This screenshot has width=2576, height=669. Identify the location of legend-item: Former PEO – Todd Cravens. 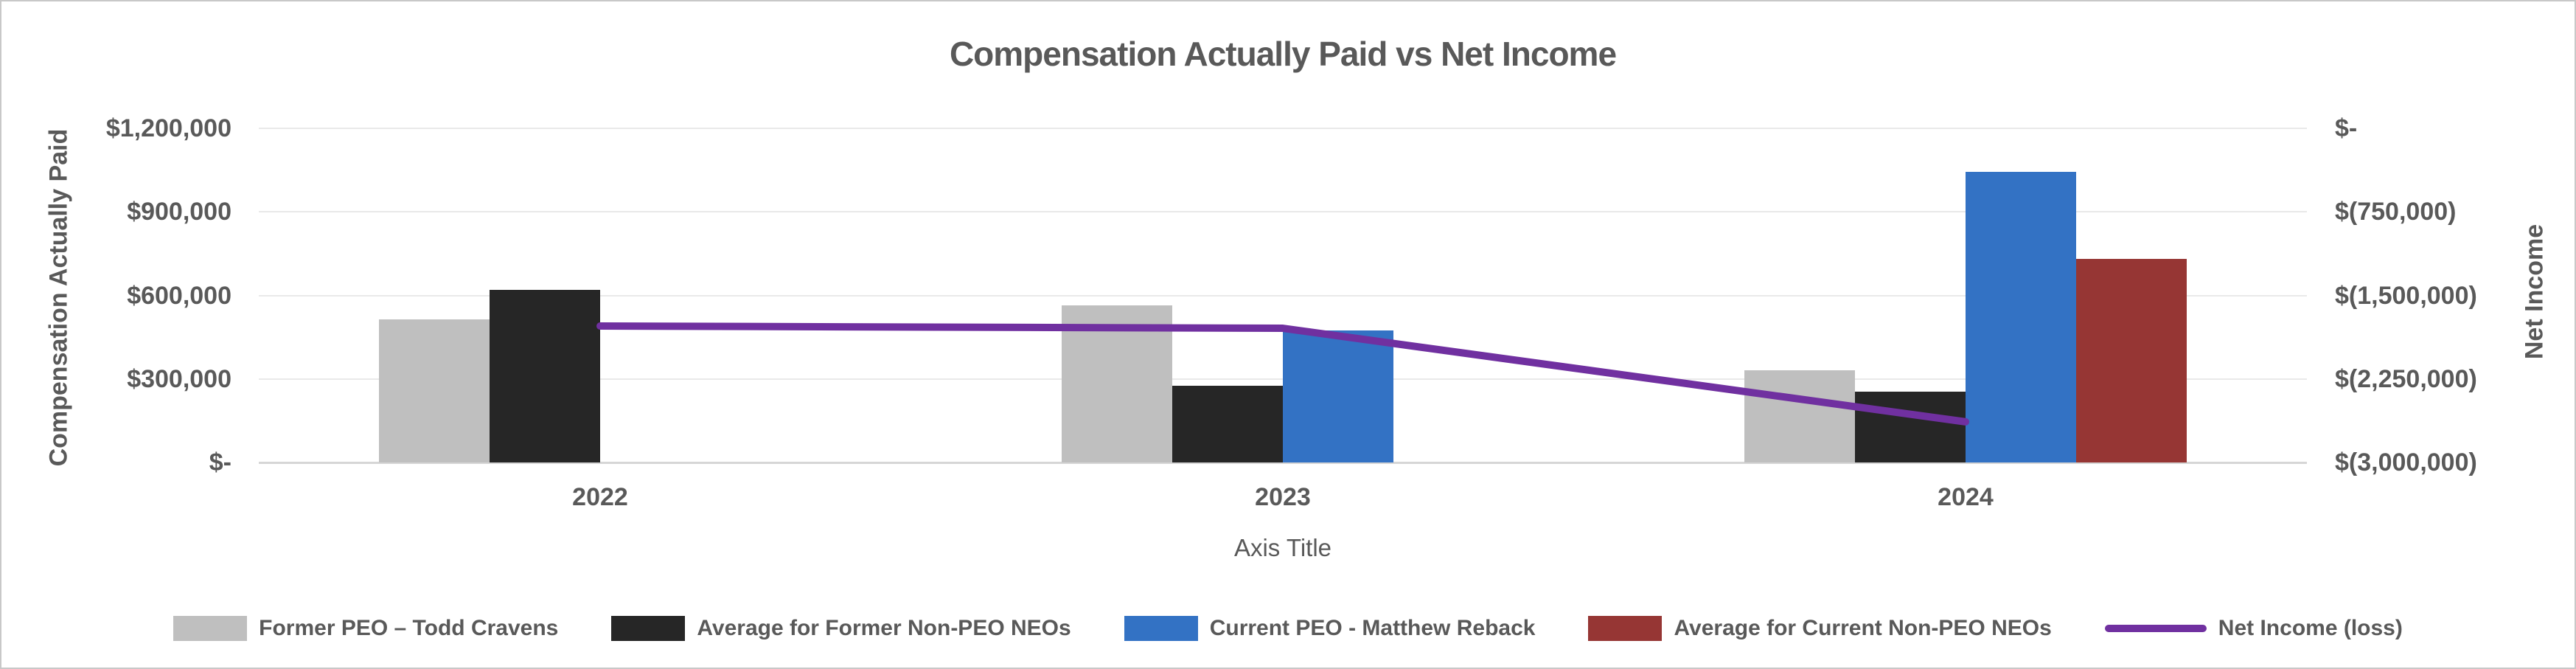
(365, 628).